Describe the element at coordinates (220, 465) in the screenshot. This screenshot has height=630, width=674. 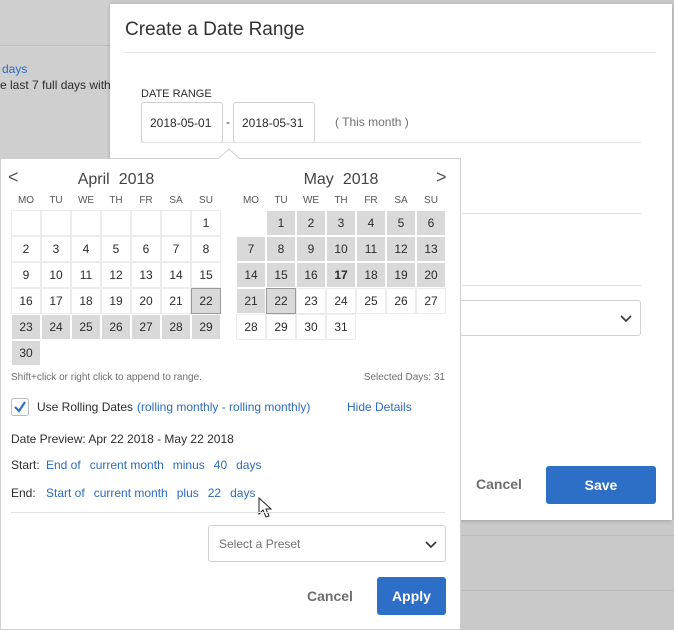
I see `token-link: 40` at that location.